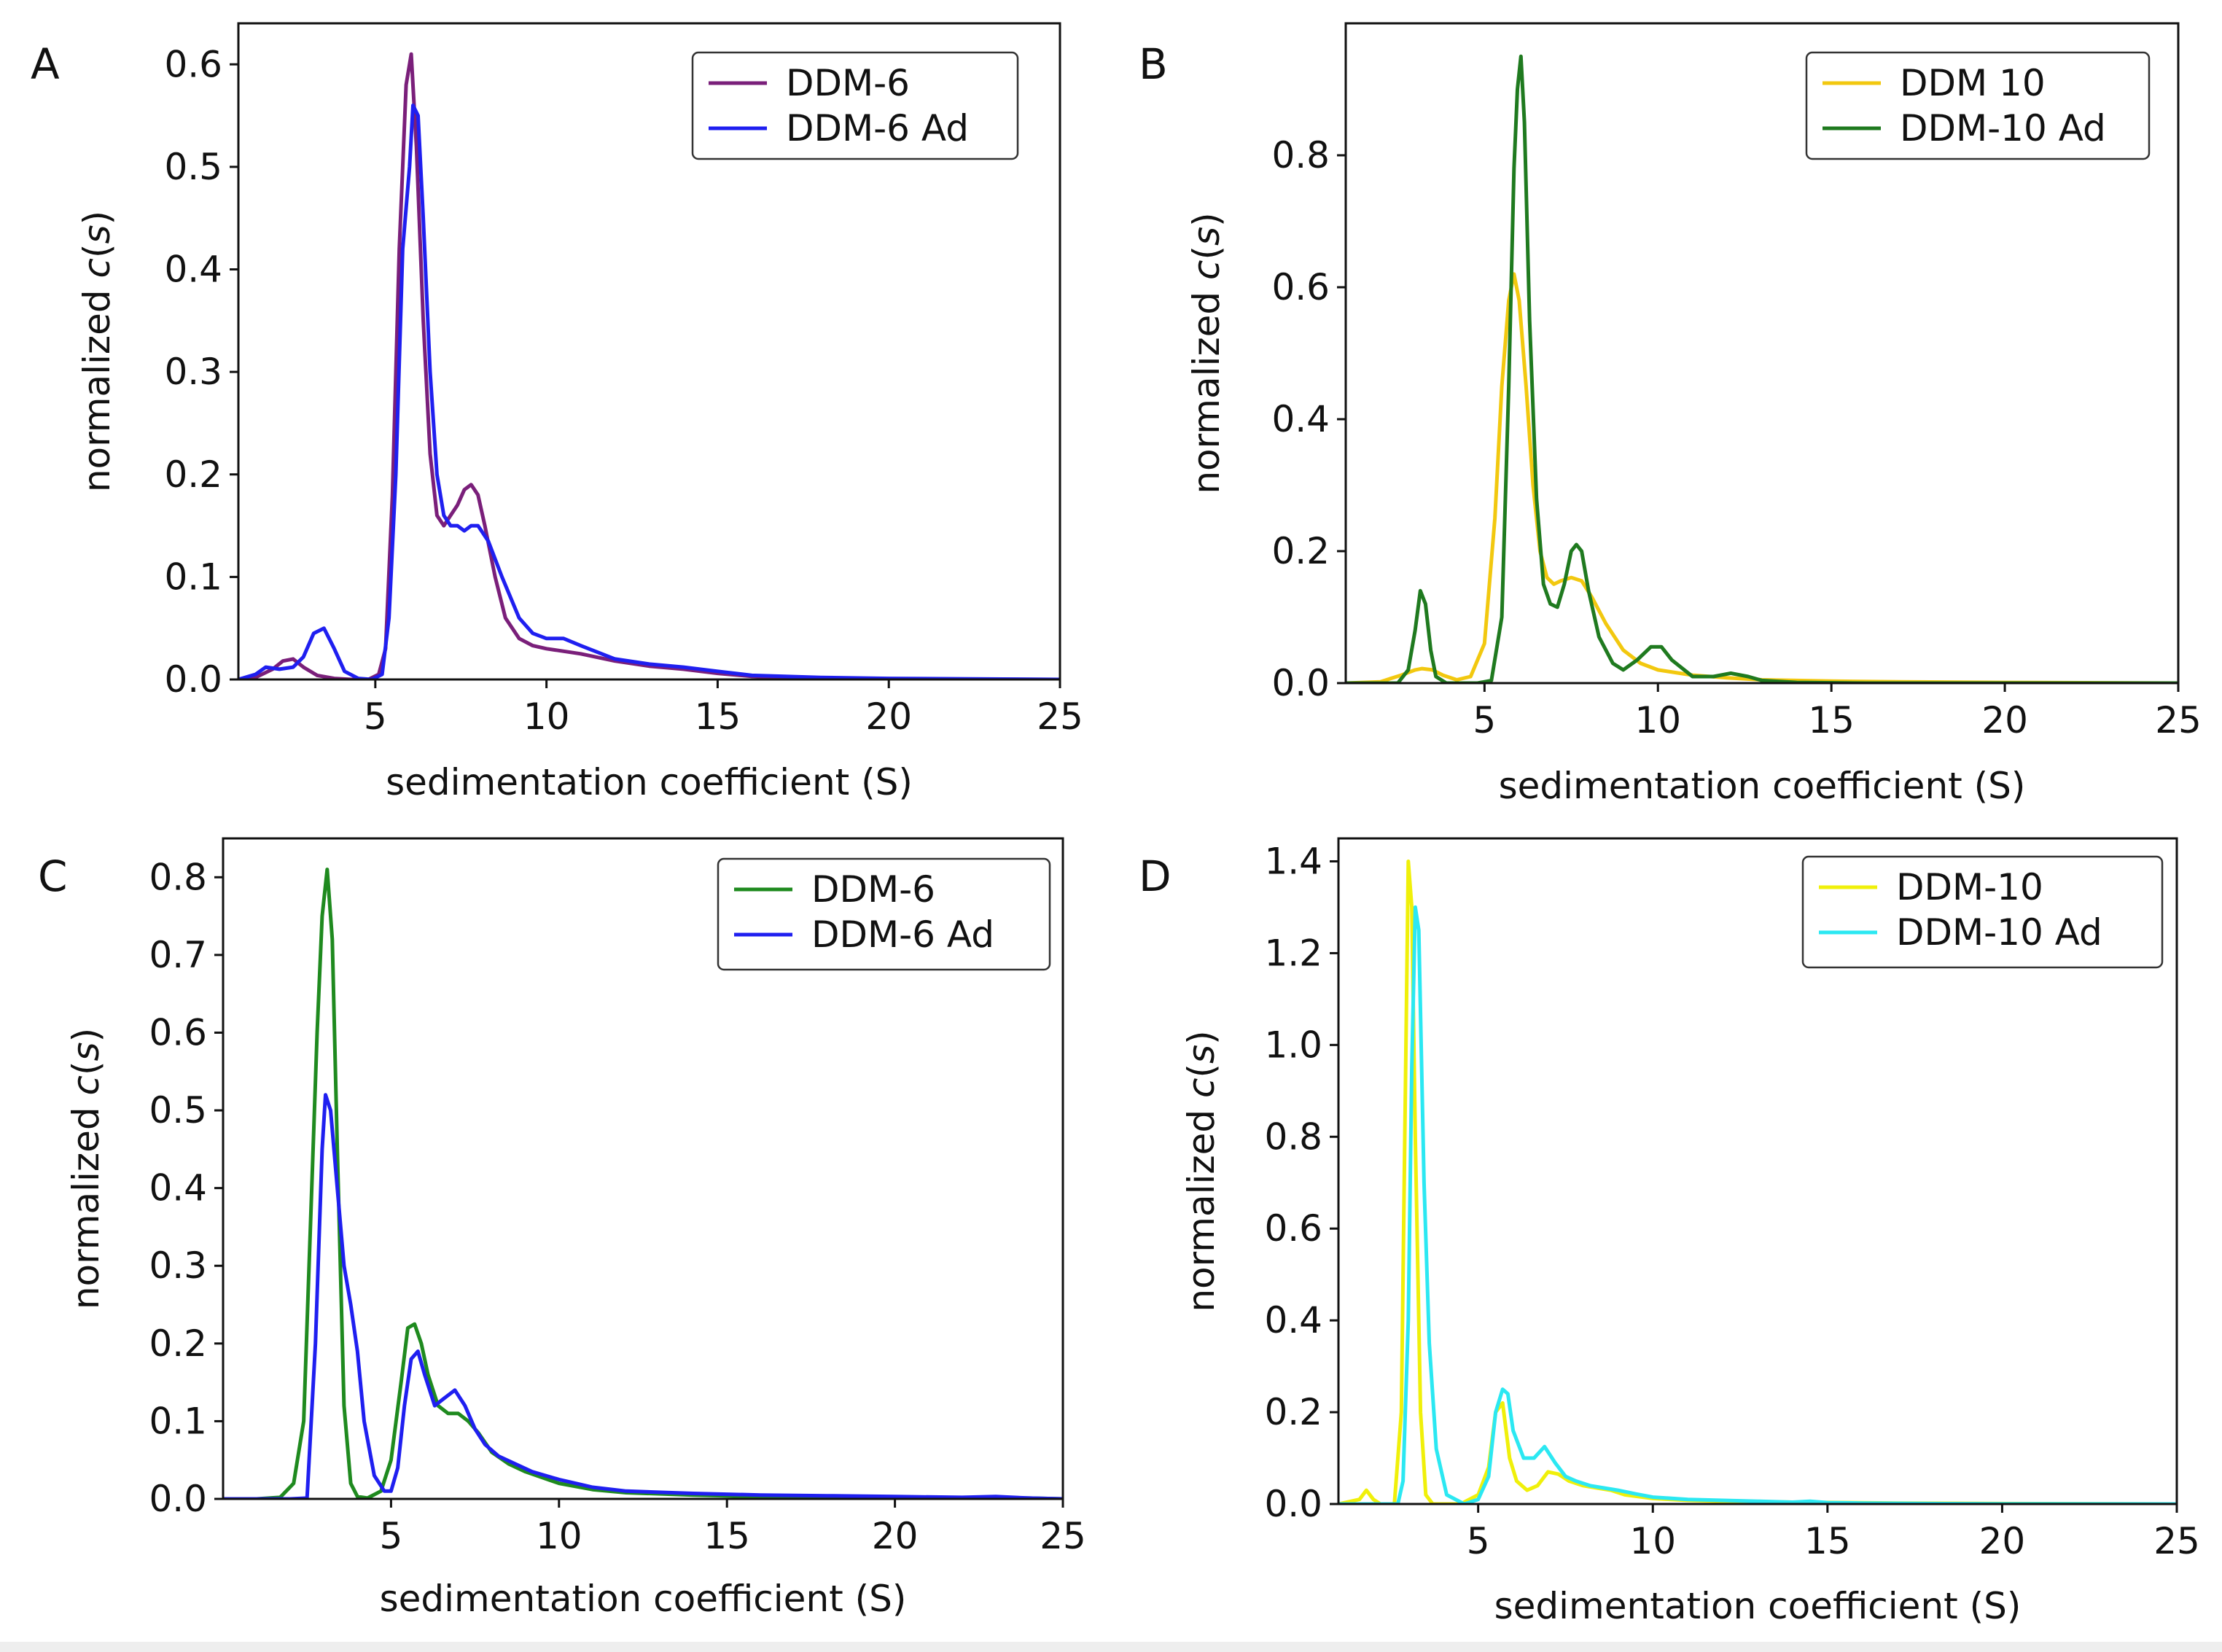 The height and width of the screenshot is (1652, 2222). Describe the element at coordinates (193, 270) in the screenshot. I see `y-tick-label-a-4: 0.4` at that location.